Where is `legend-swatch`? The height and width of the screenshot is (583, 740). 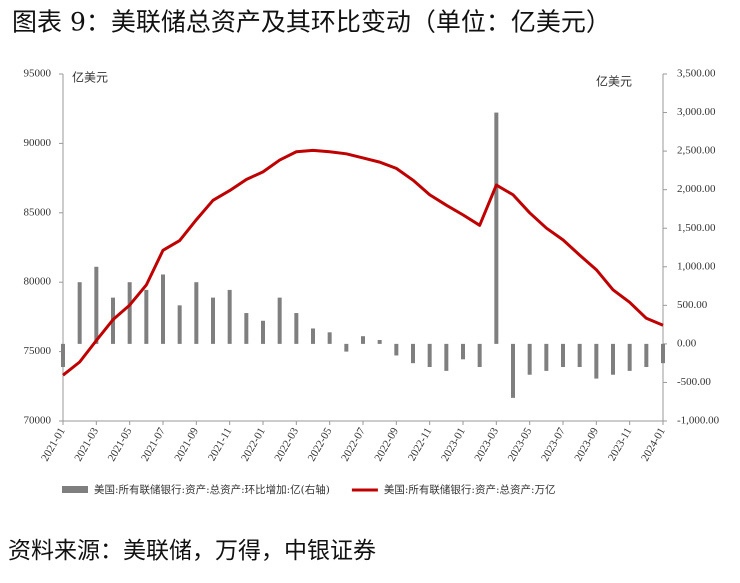
legend-swatch is located at coordinates (75, 489).